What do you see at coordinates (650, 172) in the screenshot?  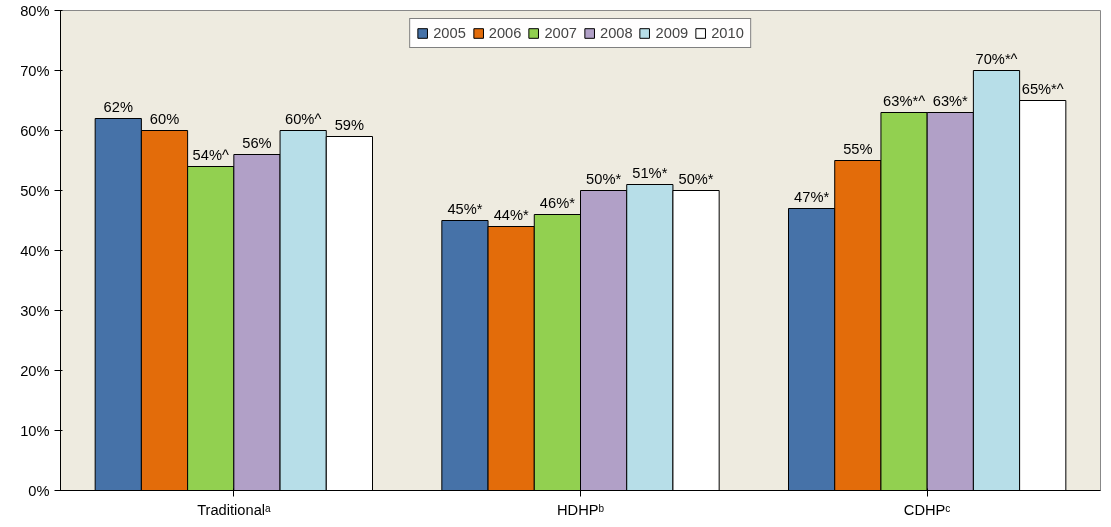 I see `data-label: 51%*` at bounding box center [650, 172].